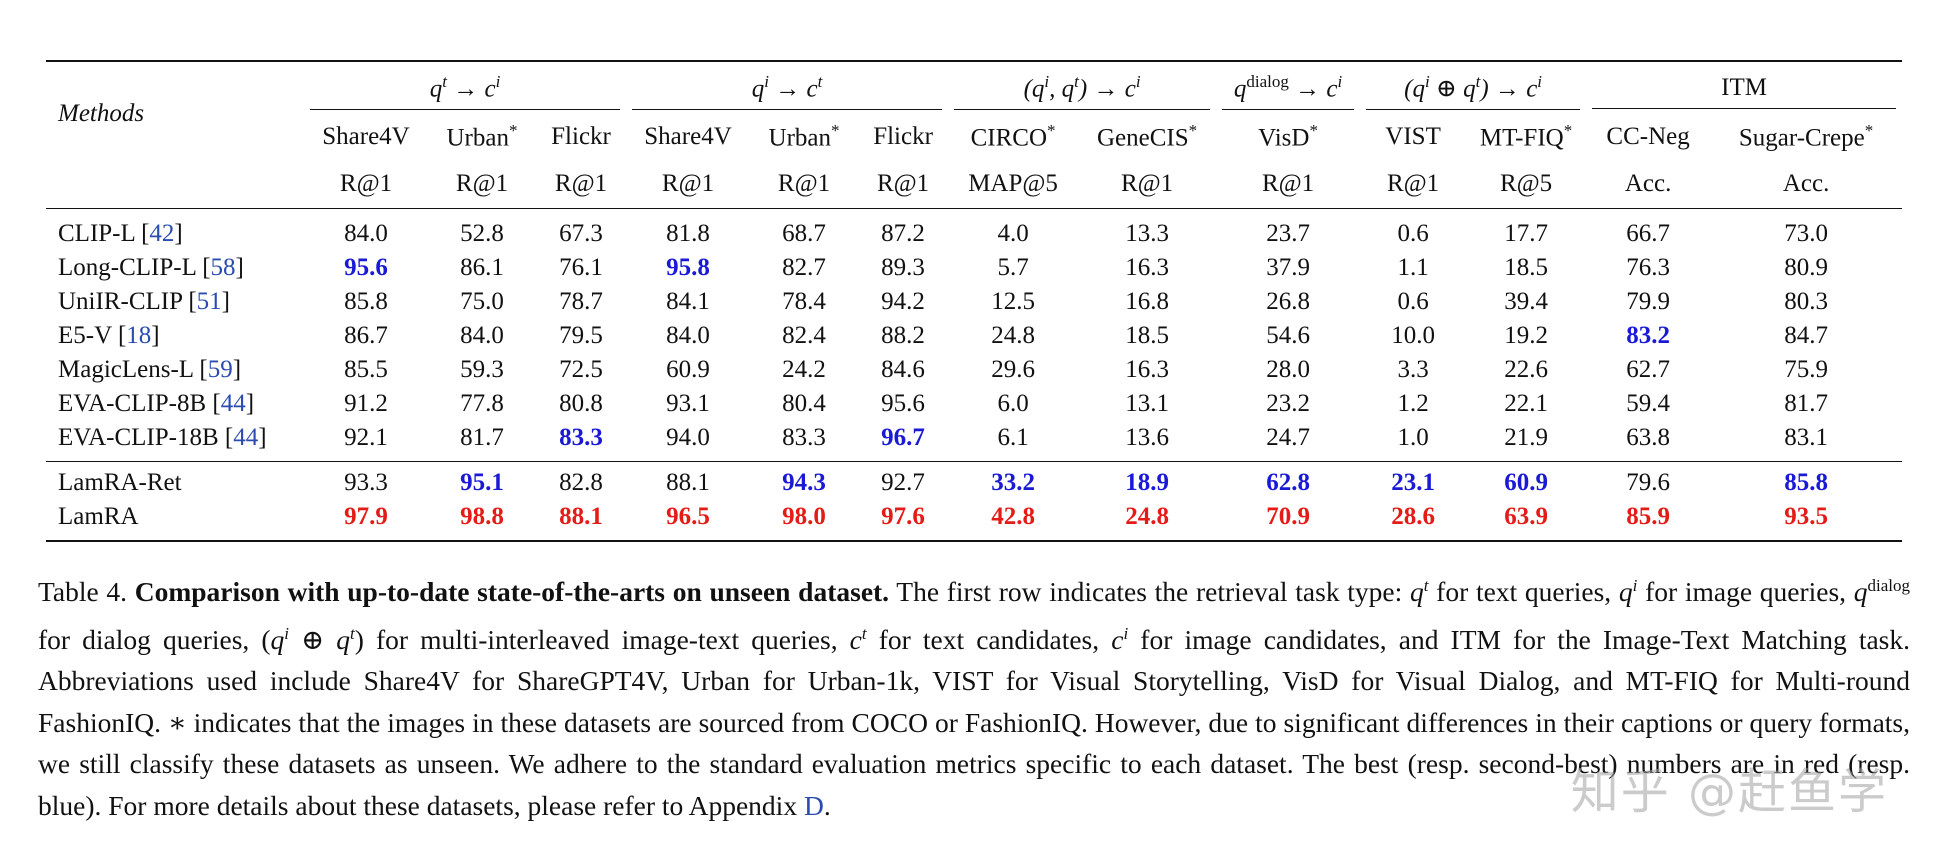 The image size is (1948, 862). What do you see at coordinates (581, 233) in the screenshot?
I see `score-cell: 67.3` at bounding box center [581, 233].